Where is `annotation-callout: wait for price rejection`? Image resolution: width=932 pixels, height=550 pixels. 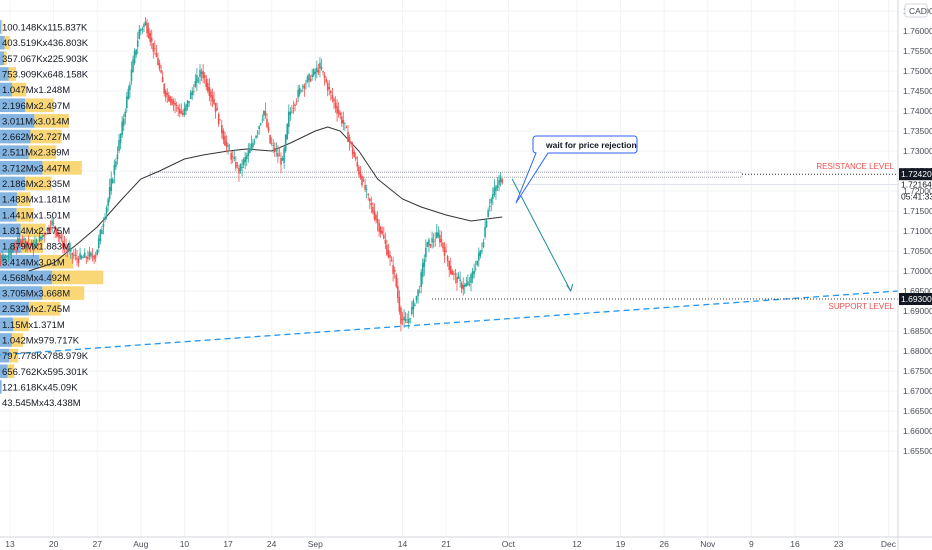 annotation-callout: wait for price rejection is located at coordinates (576, 169).